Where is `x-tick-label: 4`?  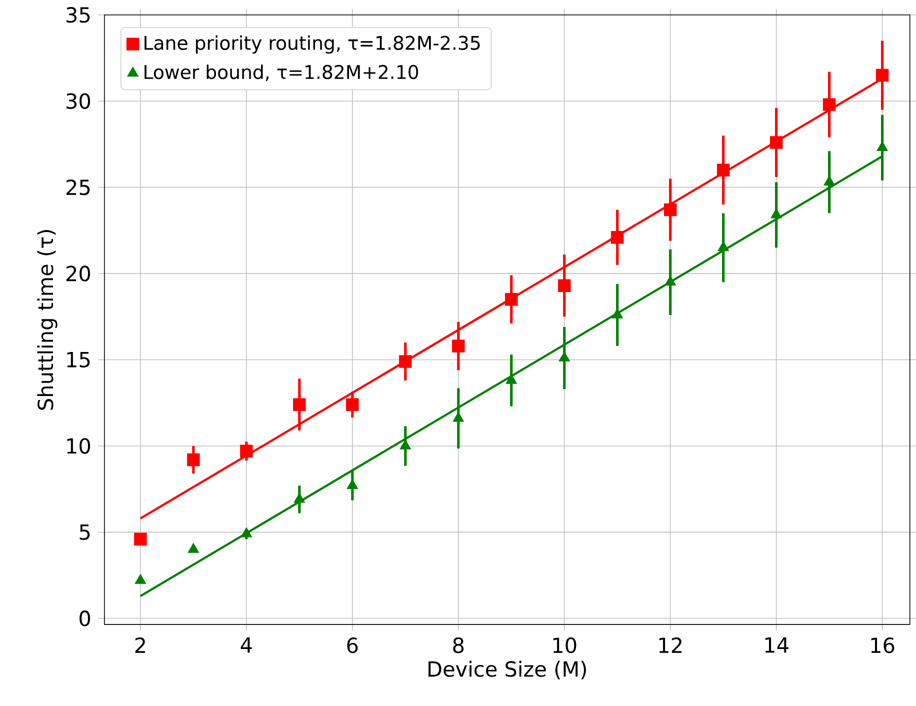 x-tick-label: 4 is located at coordinates (246, 645).